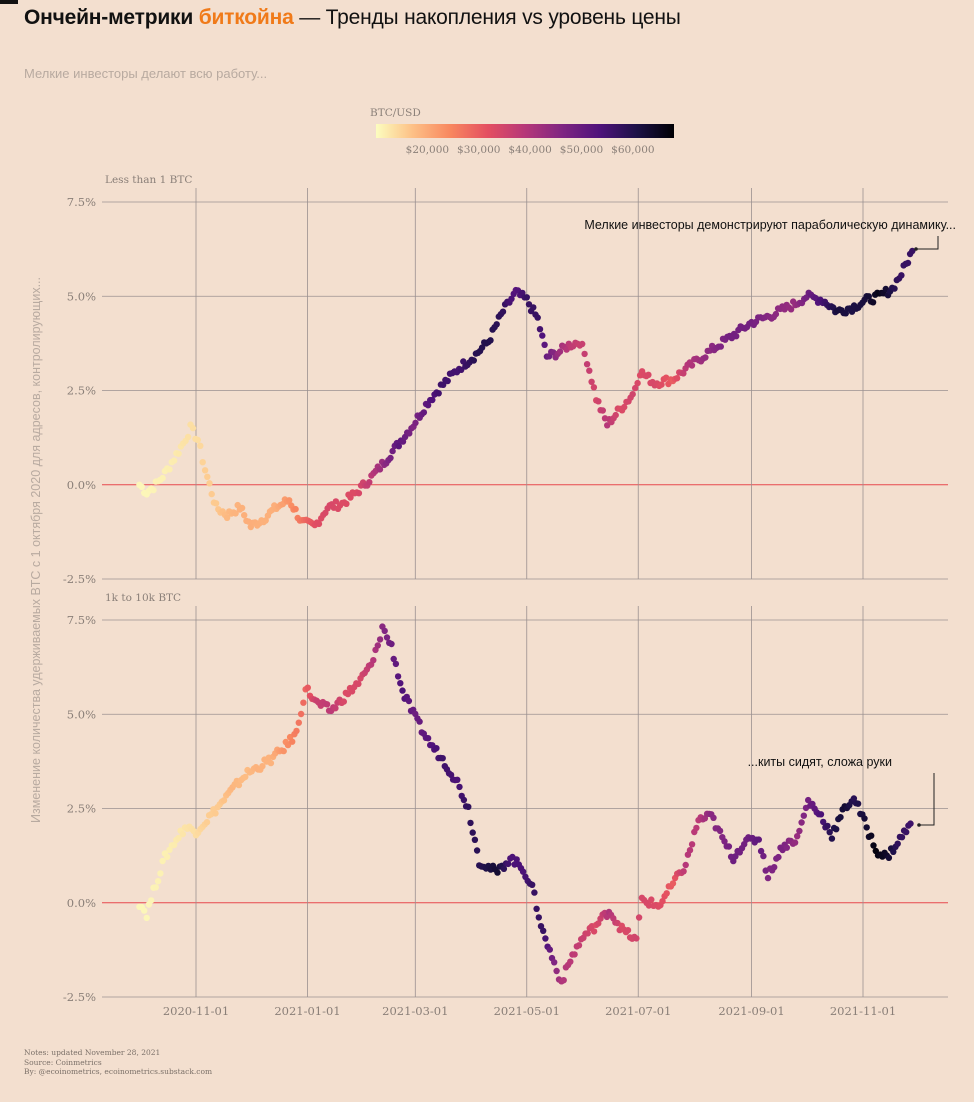 The width and height of the screenshot is (974, 1102). Describe the element at coordinates (92, 1052) in the screenshot. I see `footer-updated: Notes: updated November 28, 2021` at that location.